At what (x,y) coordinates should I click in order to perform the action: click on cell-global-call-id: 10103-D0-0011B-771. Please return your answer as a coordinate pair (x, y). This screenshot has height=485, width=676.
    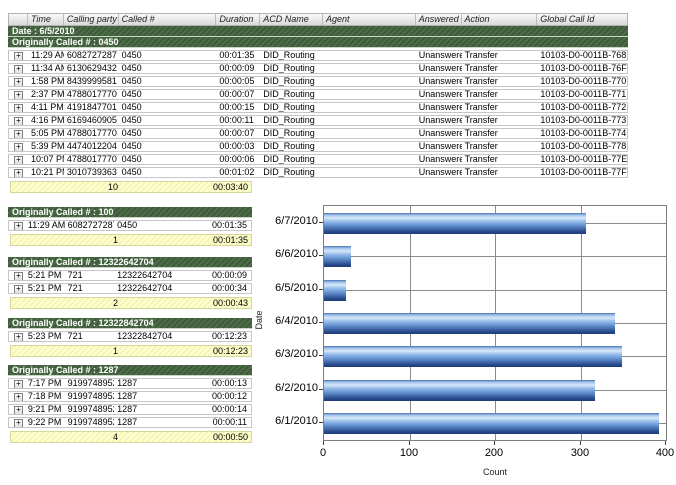
    Looking at the image, I should click on (583, 94).